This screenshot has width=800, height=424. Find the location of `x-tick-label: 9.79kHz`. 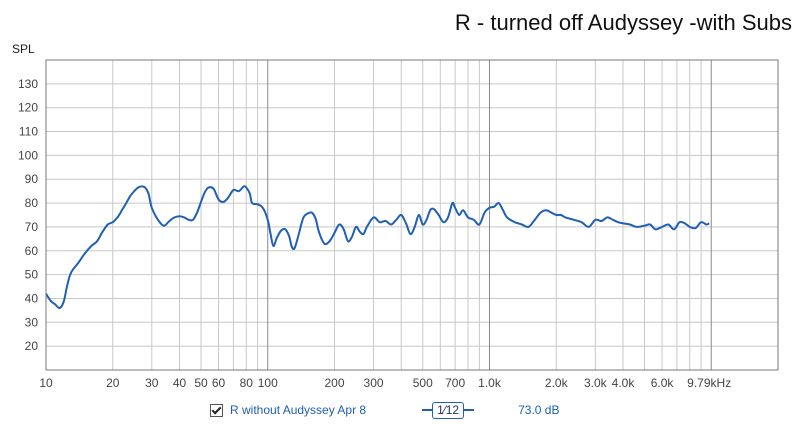

x-tick-label: 9.79kHz is located at coordinates (709, 383).